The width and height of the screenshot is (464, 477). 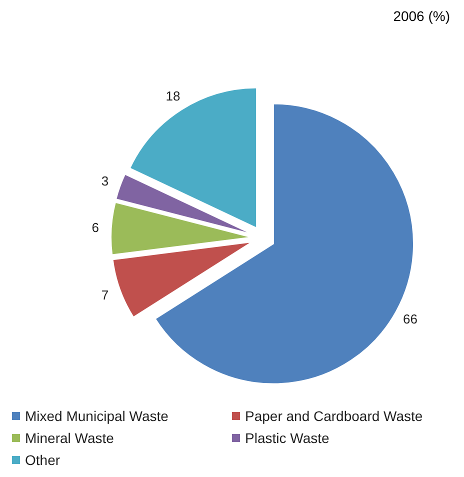 I want to click on legend-label: Other, so click(x=42, y=460).